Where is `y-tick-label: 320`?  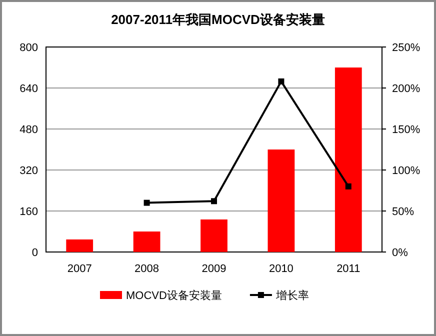 y-tick-label: 320 is located at coordinates (29, 171).